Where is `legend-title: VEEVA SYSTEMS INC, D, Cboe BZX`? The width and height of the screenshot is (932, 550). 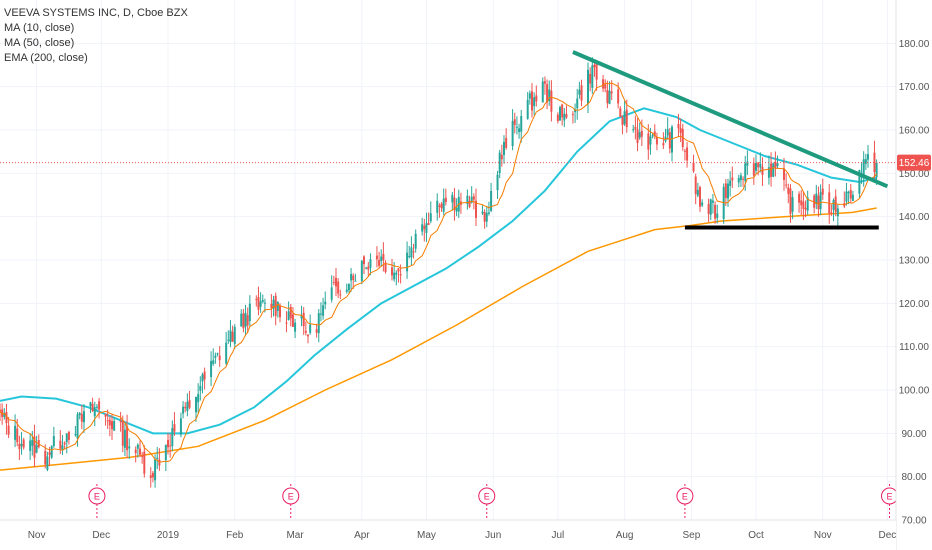 legend-title: VEEVA SYSTEMS INC, D, Cboe BZX is located at coordinates (96, 13).